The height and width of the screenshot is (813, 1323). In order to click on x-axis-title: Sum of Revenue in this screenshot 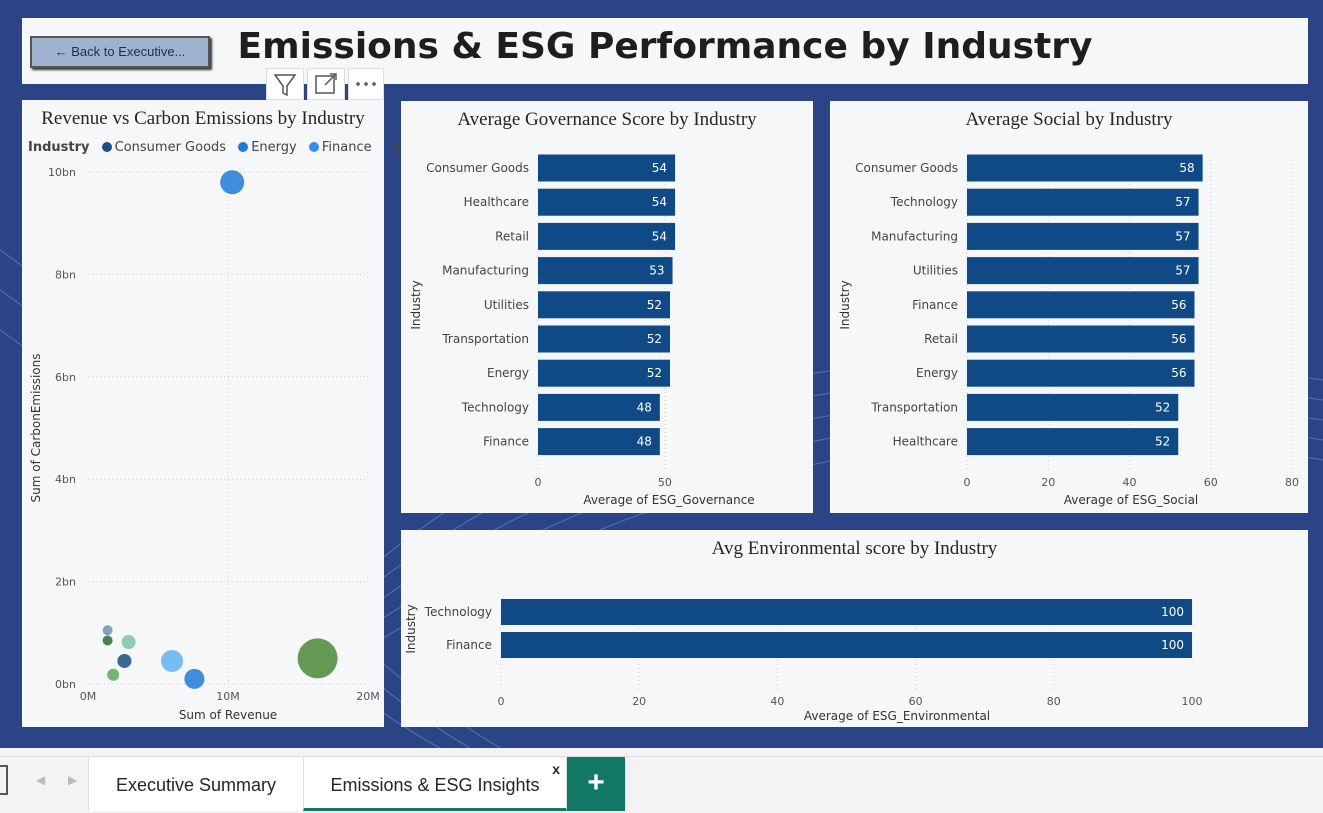, I will do `click(228, 715)`.